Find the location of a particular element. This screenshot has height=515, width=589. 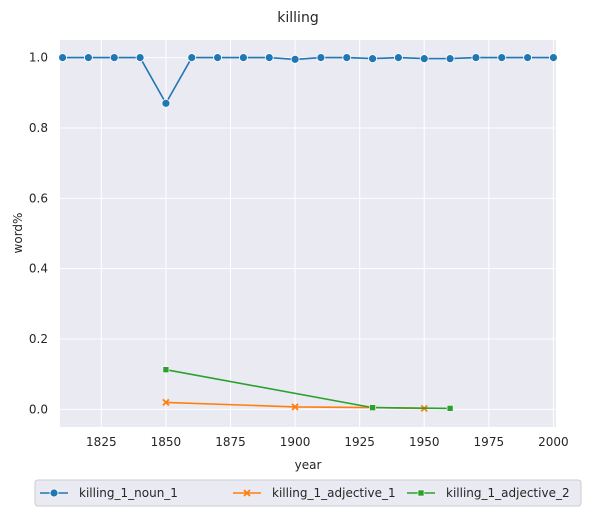

legend-label: killing_1_adjective_1 is located at coordinates (334, 493).